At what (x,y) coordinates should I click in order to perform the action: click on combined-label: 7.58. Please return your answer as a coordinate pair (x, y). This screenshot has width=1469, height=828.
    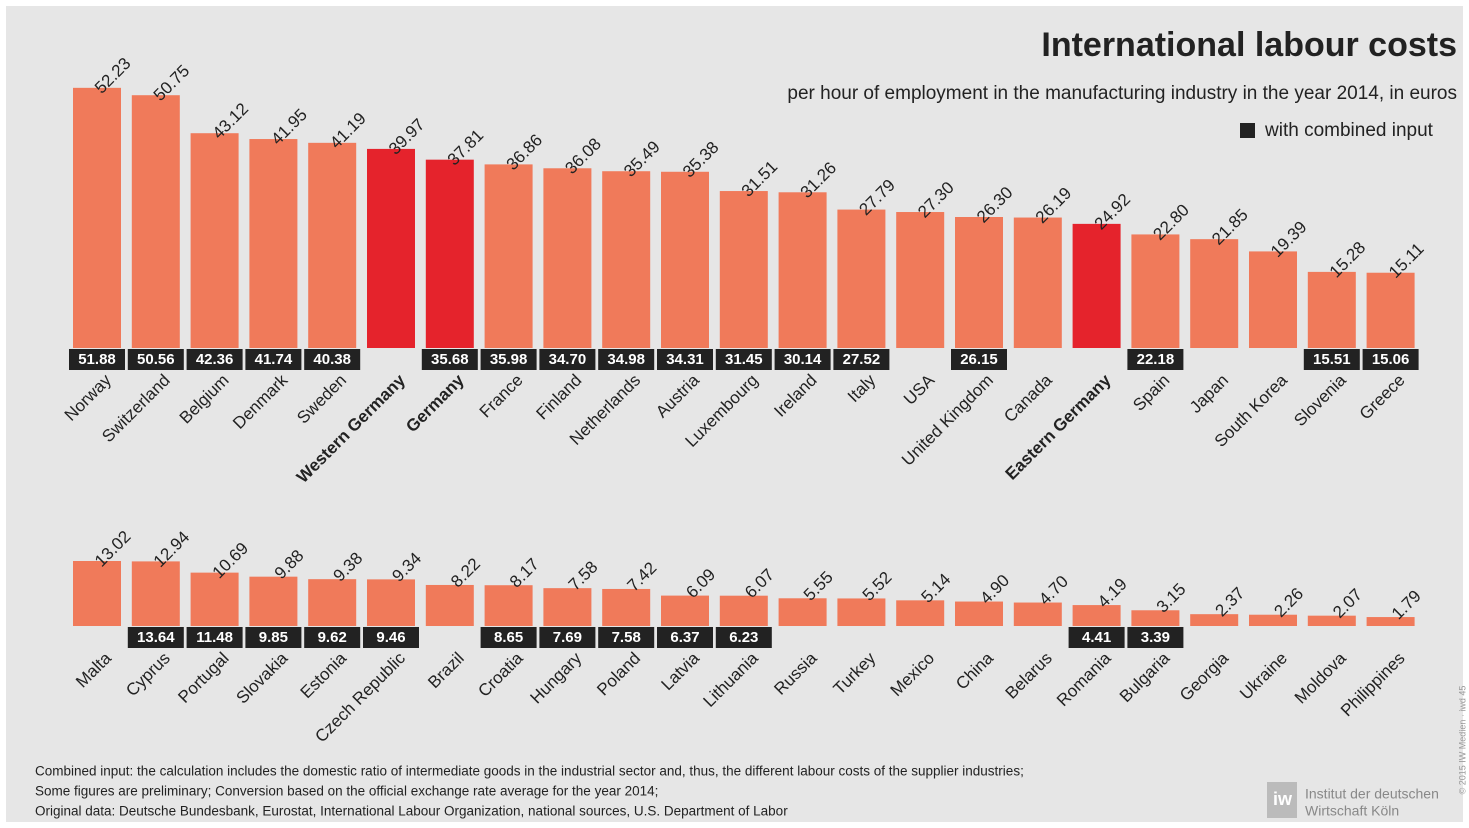
    Looking at the image, I should click on (626, 637).